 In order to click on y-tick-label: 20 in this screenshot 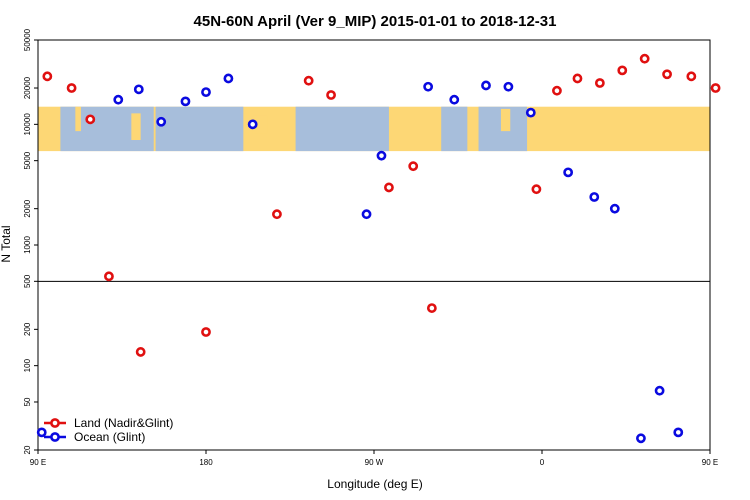, I will do `click(27, 449)`.